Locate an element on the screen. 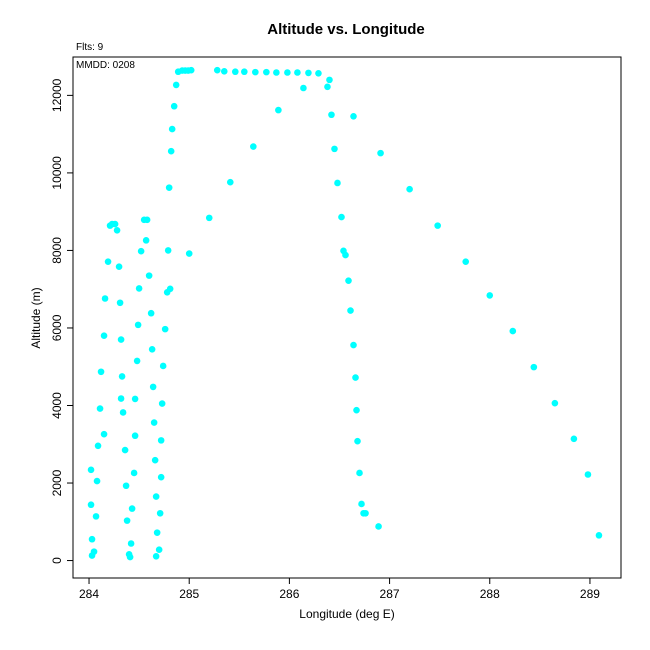 The height and width of the screenshot is (650, 650). flights-annotation: Flts: 9 is located at coordinates (90, 47).